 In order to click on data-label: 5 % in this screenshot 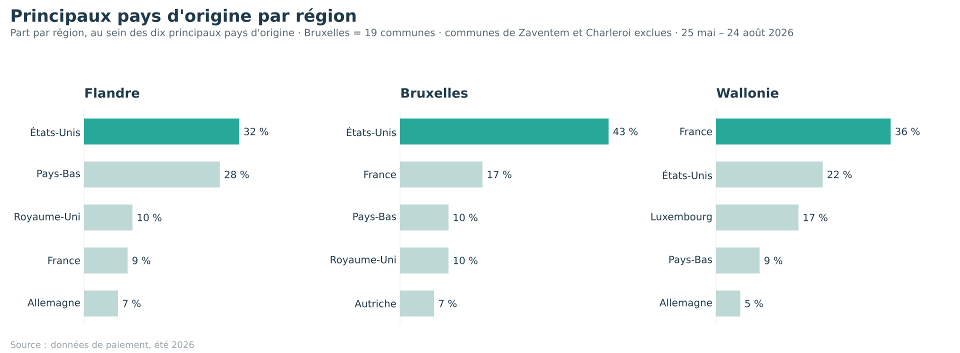, I will do `click(754, 304)`.